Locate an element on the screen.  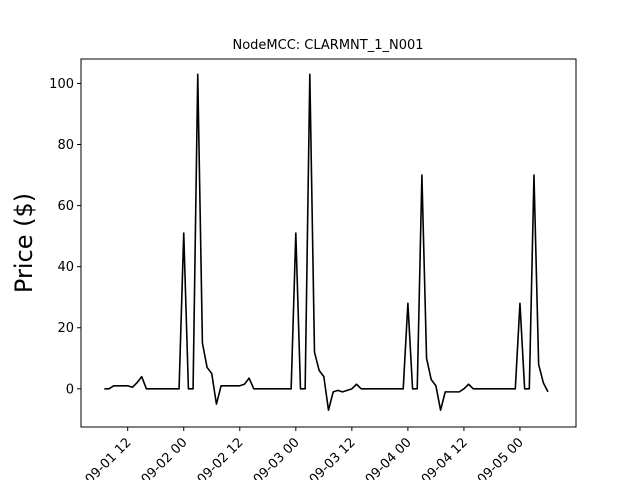
y-tick-label: 100 is located at coordinates (61, 84).